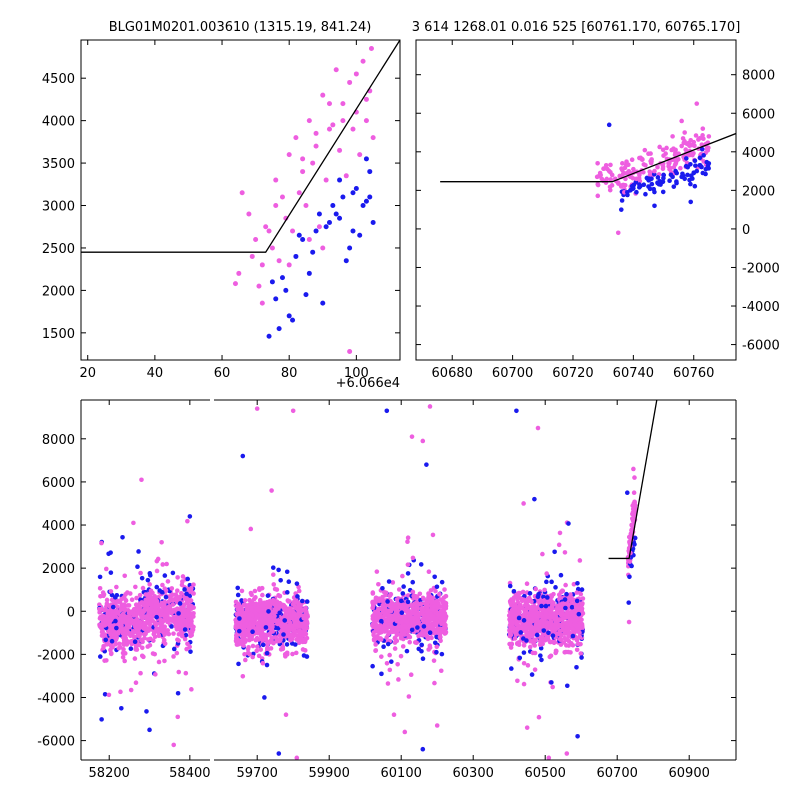 The height and width of the screenshot is (804, 800). I want to click on y-tick-label: -4000, so click(56, 698).